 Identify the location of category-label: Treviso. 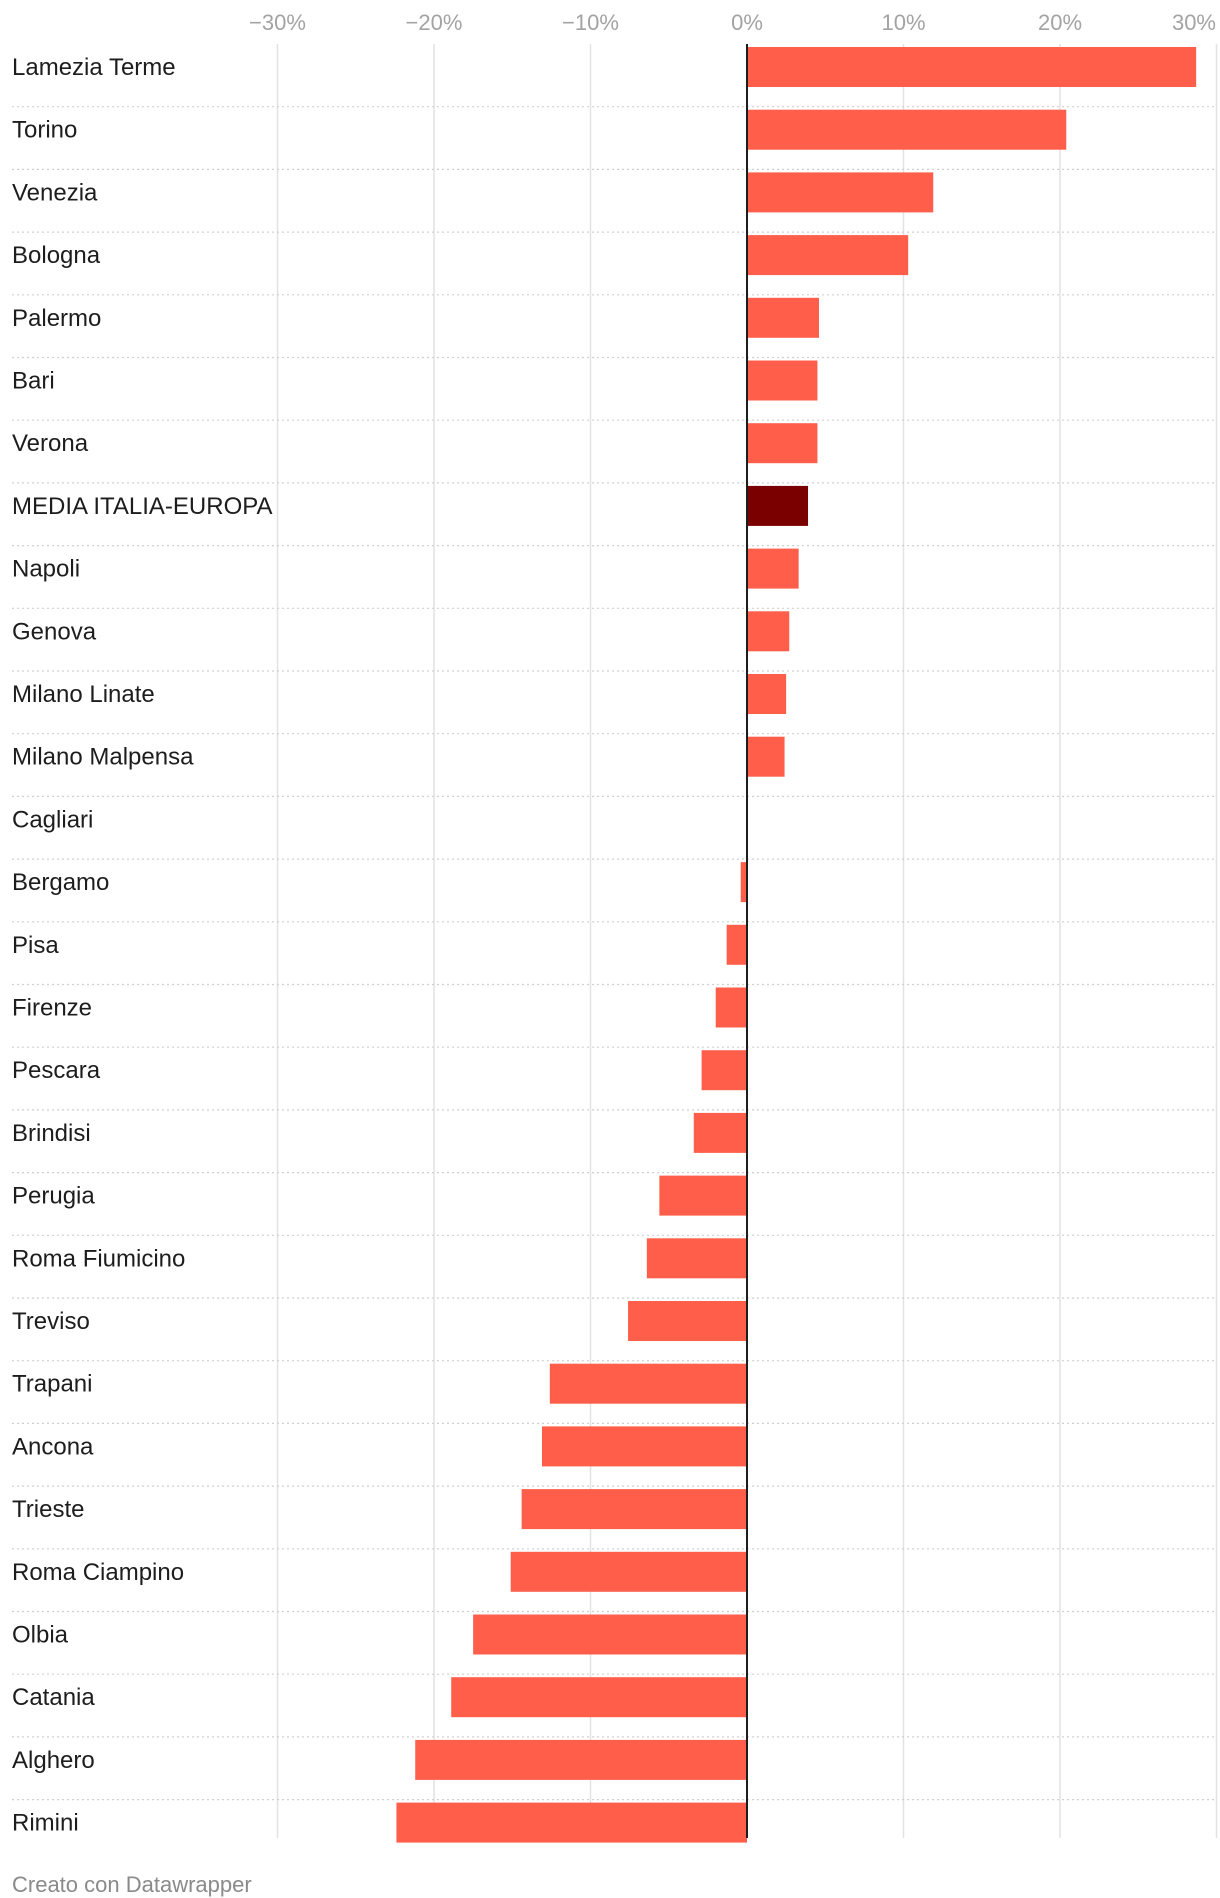
(51, 1321).